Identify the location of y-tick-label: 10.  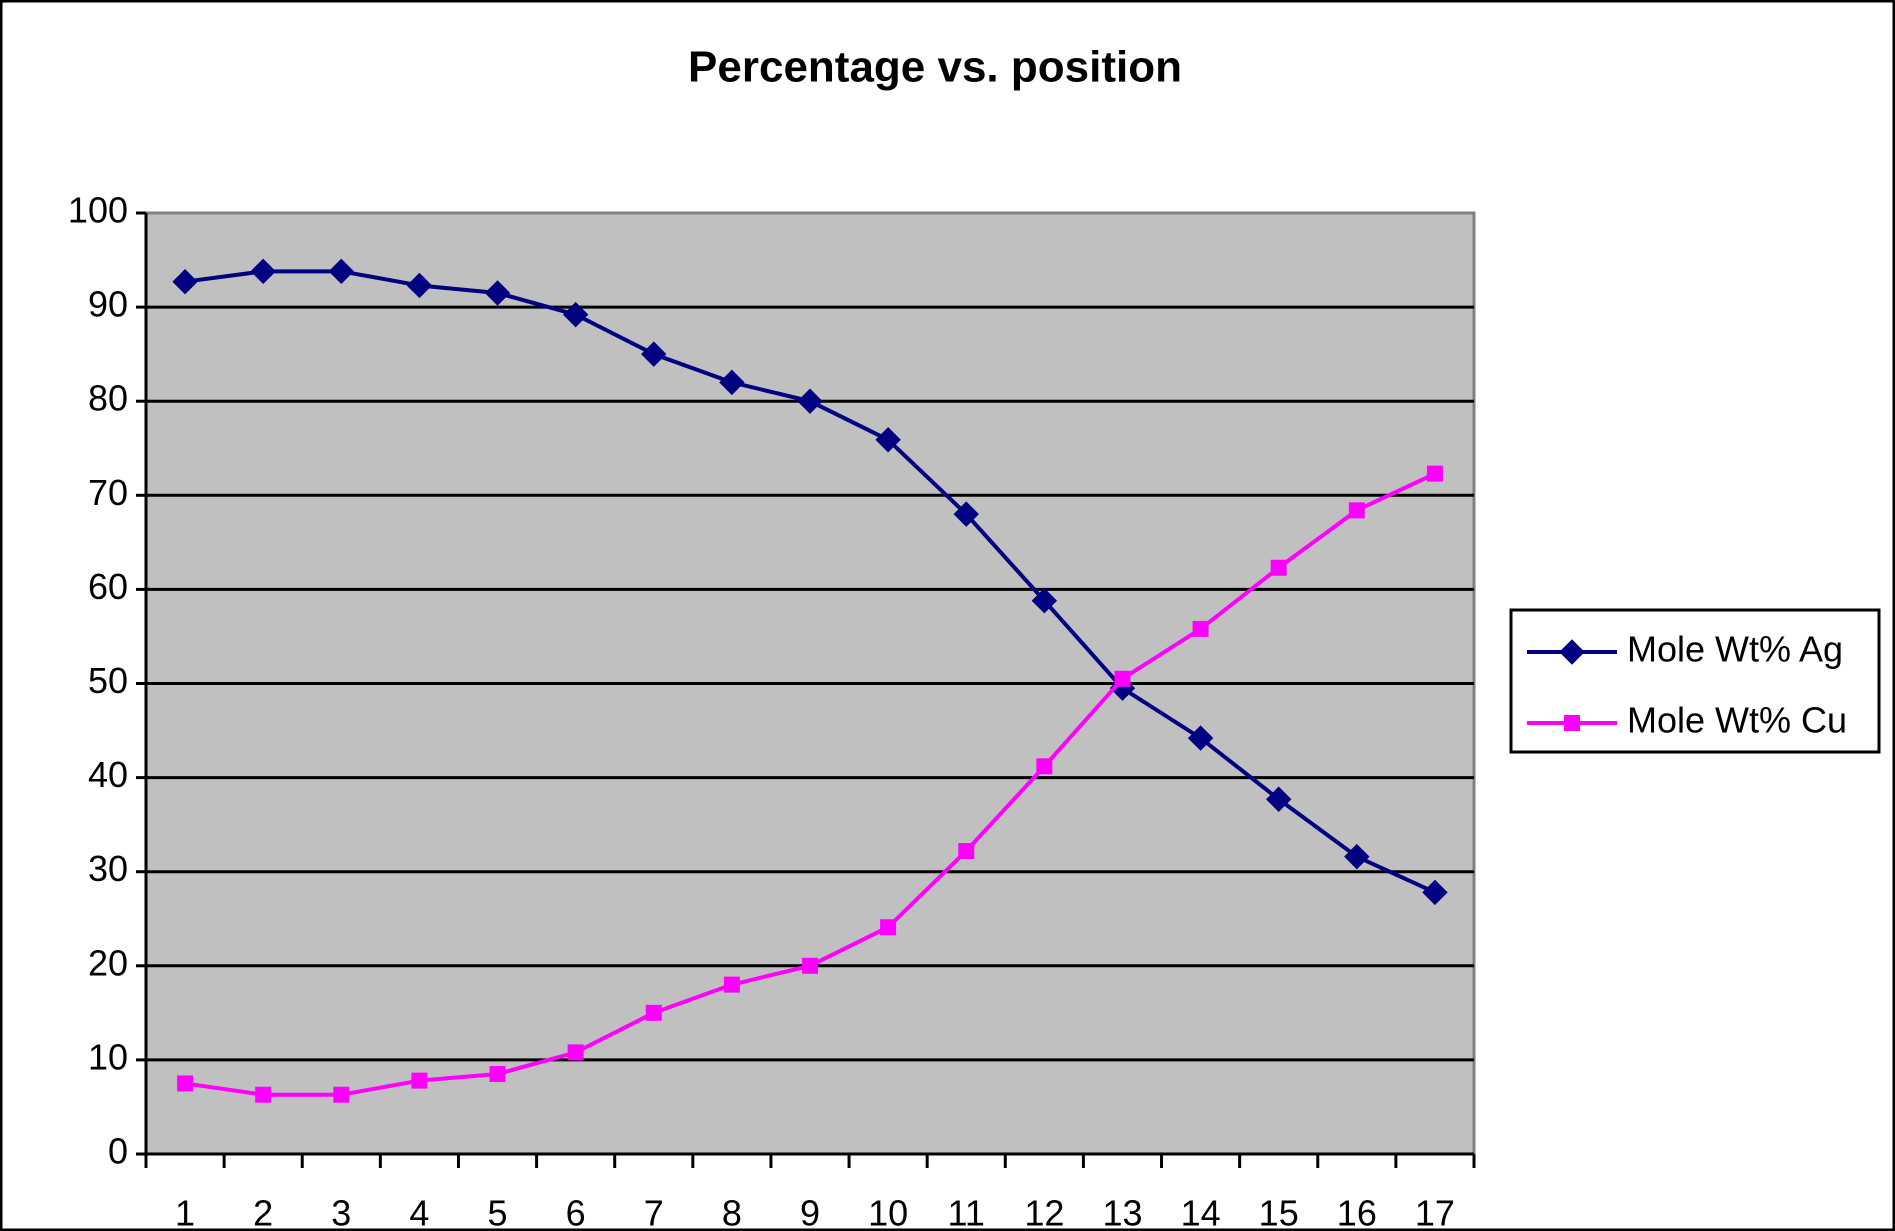
(108, 1056).